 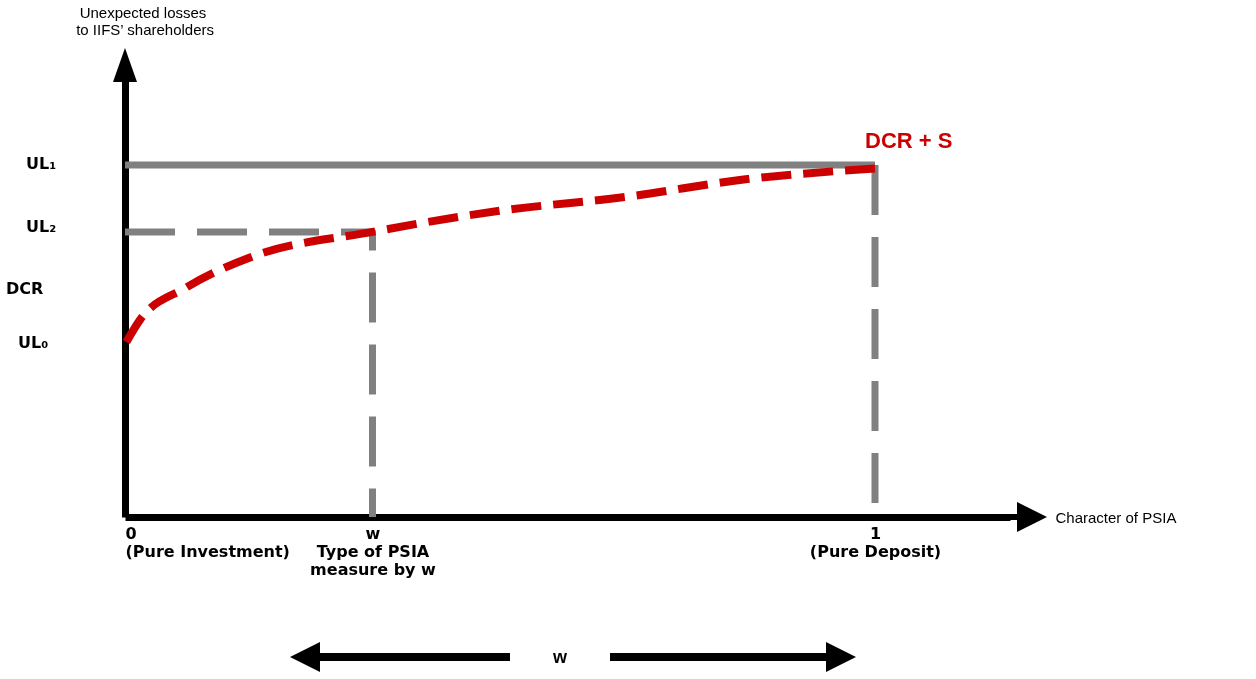 What do you see at coordinates (41, 226) in the screenshot?
I see `text: UL₂` at bounding box center [41, 226].